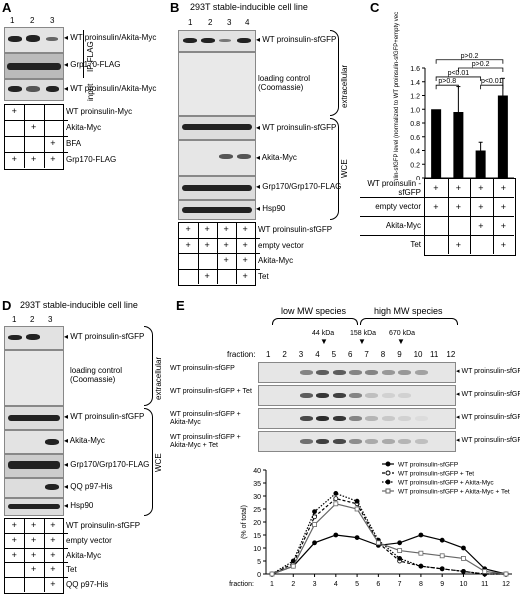 This screenshot has height=596, width=520. I want to click on fraction-number: 7, so click(366, 354).